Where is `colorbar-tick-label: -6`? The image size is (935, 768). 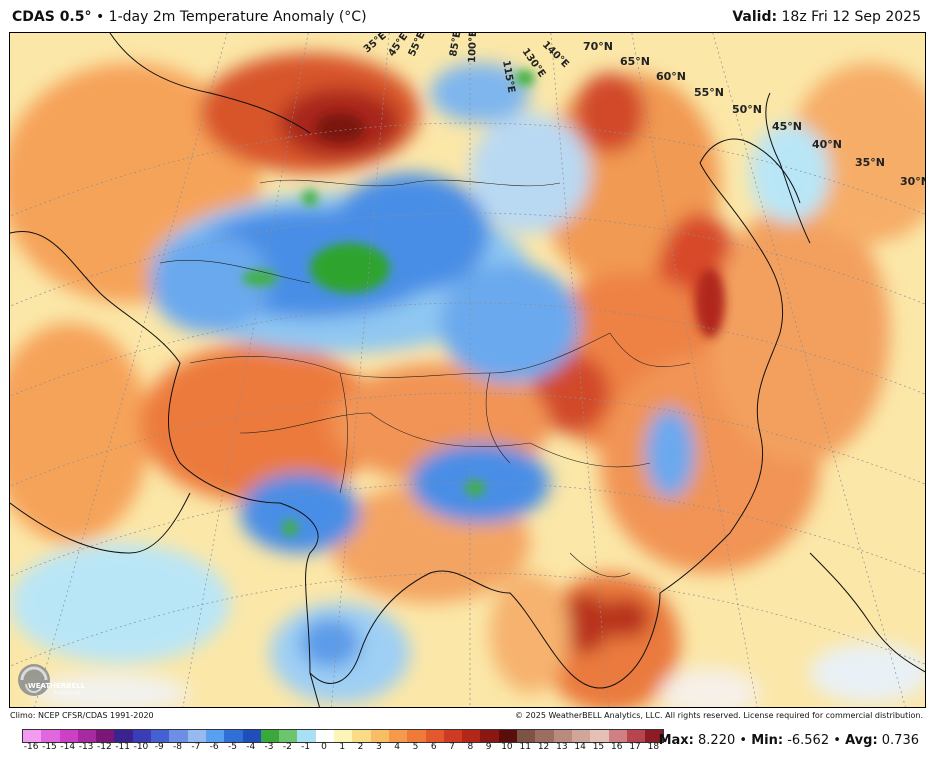
colorbar-tick-label: -6 is located at coordinates (214, 747).